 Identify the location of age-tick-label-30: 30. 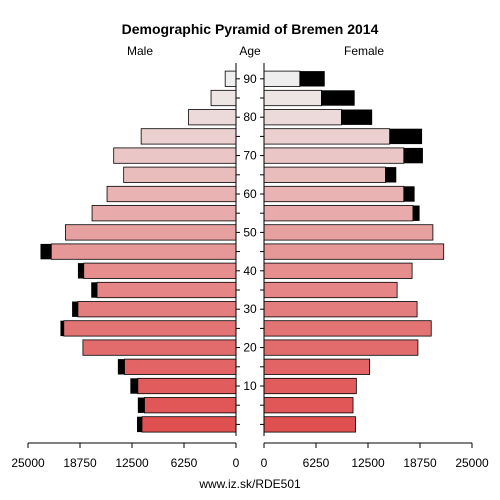
(250, 309).